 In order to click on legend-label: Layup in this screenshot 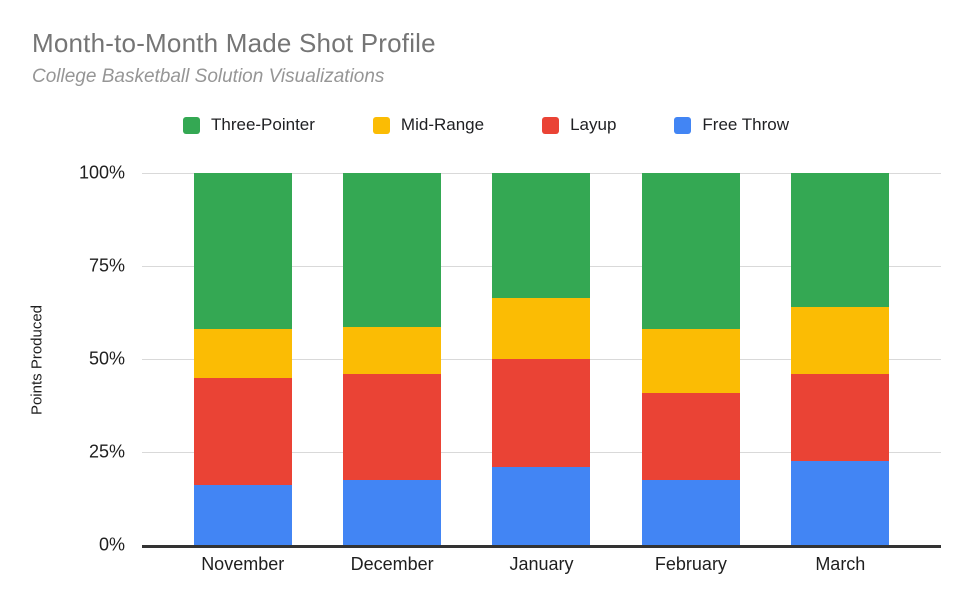, I will do `click(593, 124)`.